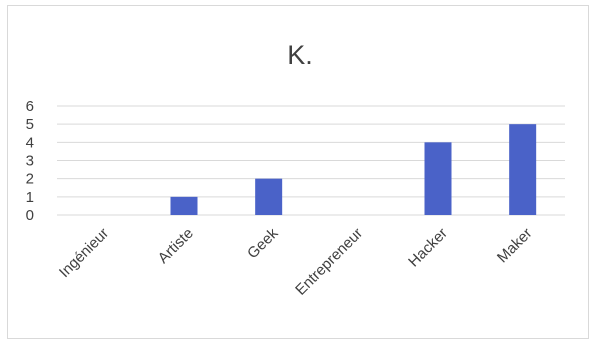 This screenshot has width=596, height=344. What do you see at coordinates (30, 197) in the screenshot?
I see `y-tick-label: 1` at bounding box center [30, 197].